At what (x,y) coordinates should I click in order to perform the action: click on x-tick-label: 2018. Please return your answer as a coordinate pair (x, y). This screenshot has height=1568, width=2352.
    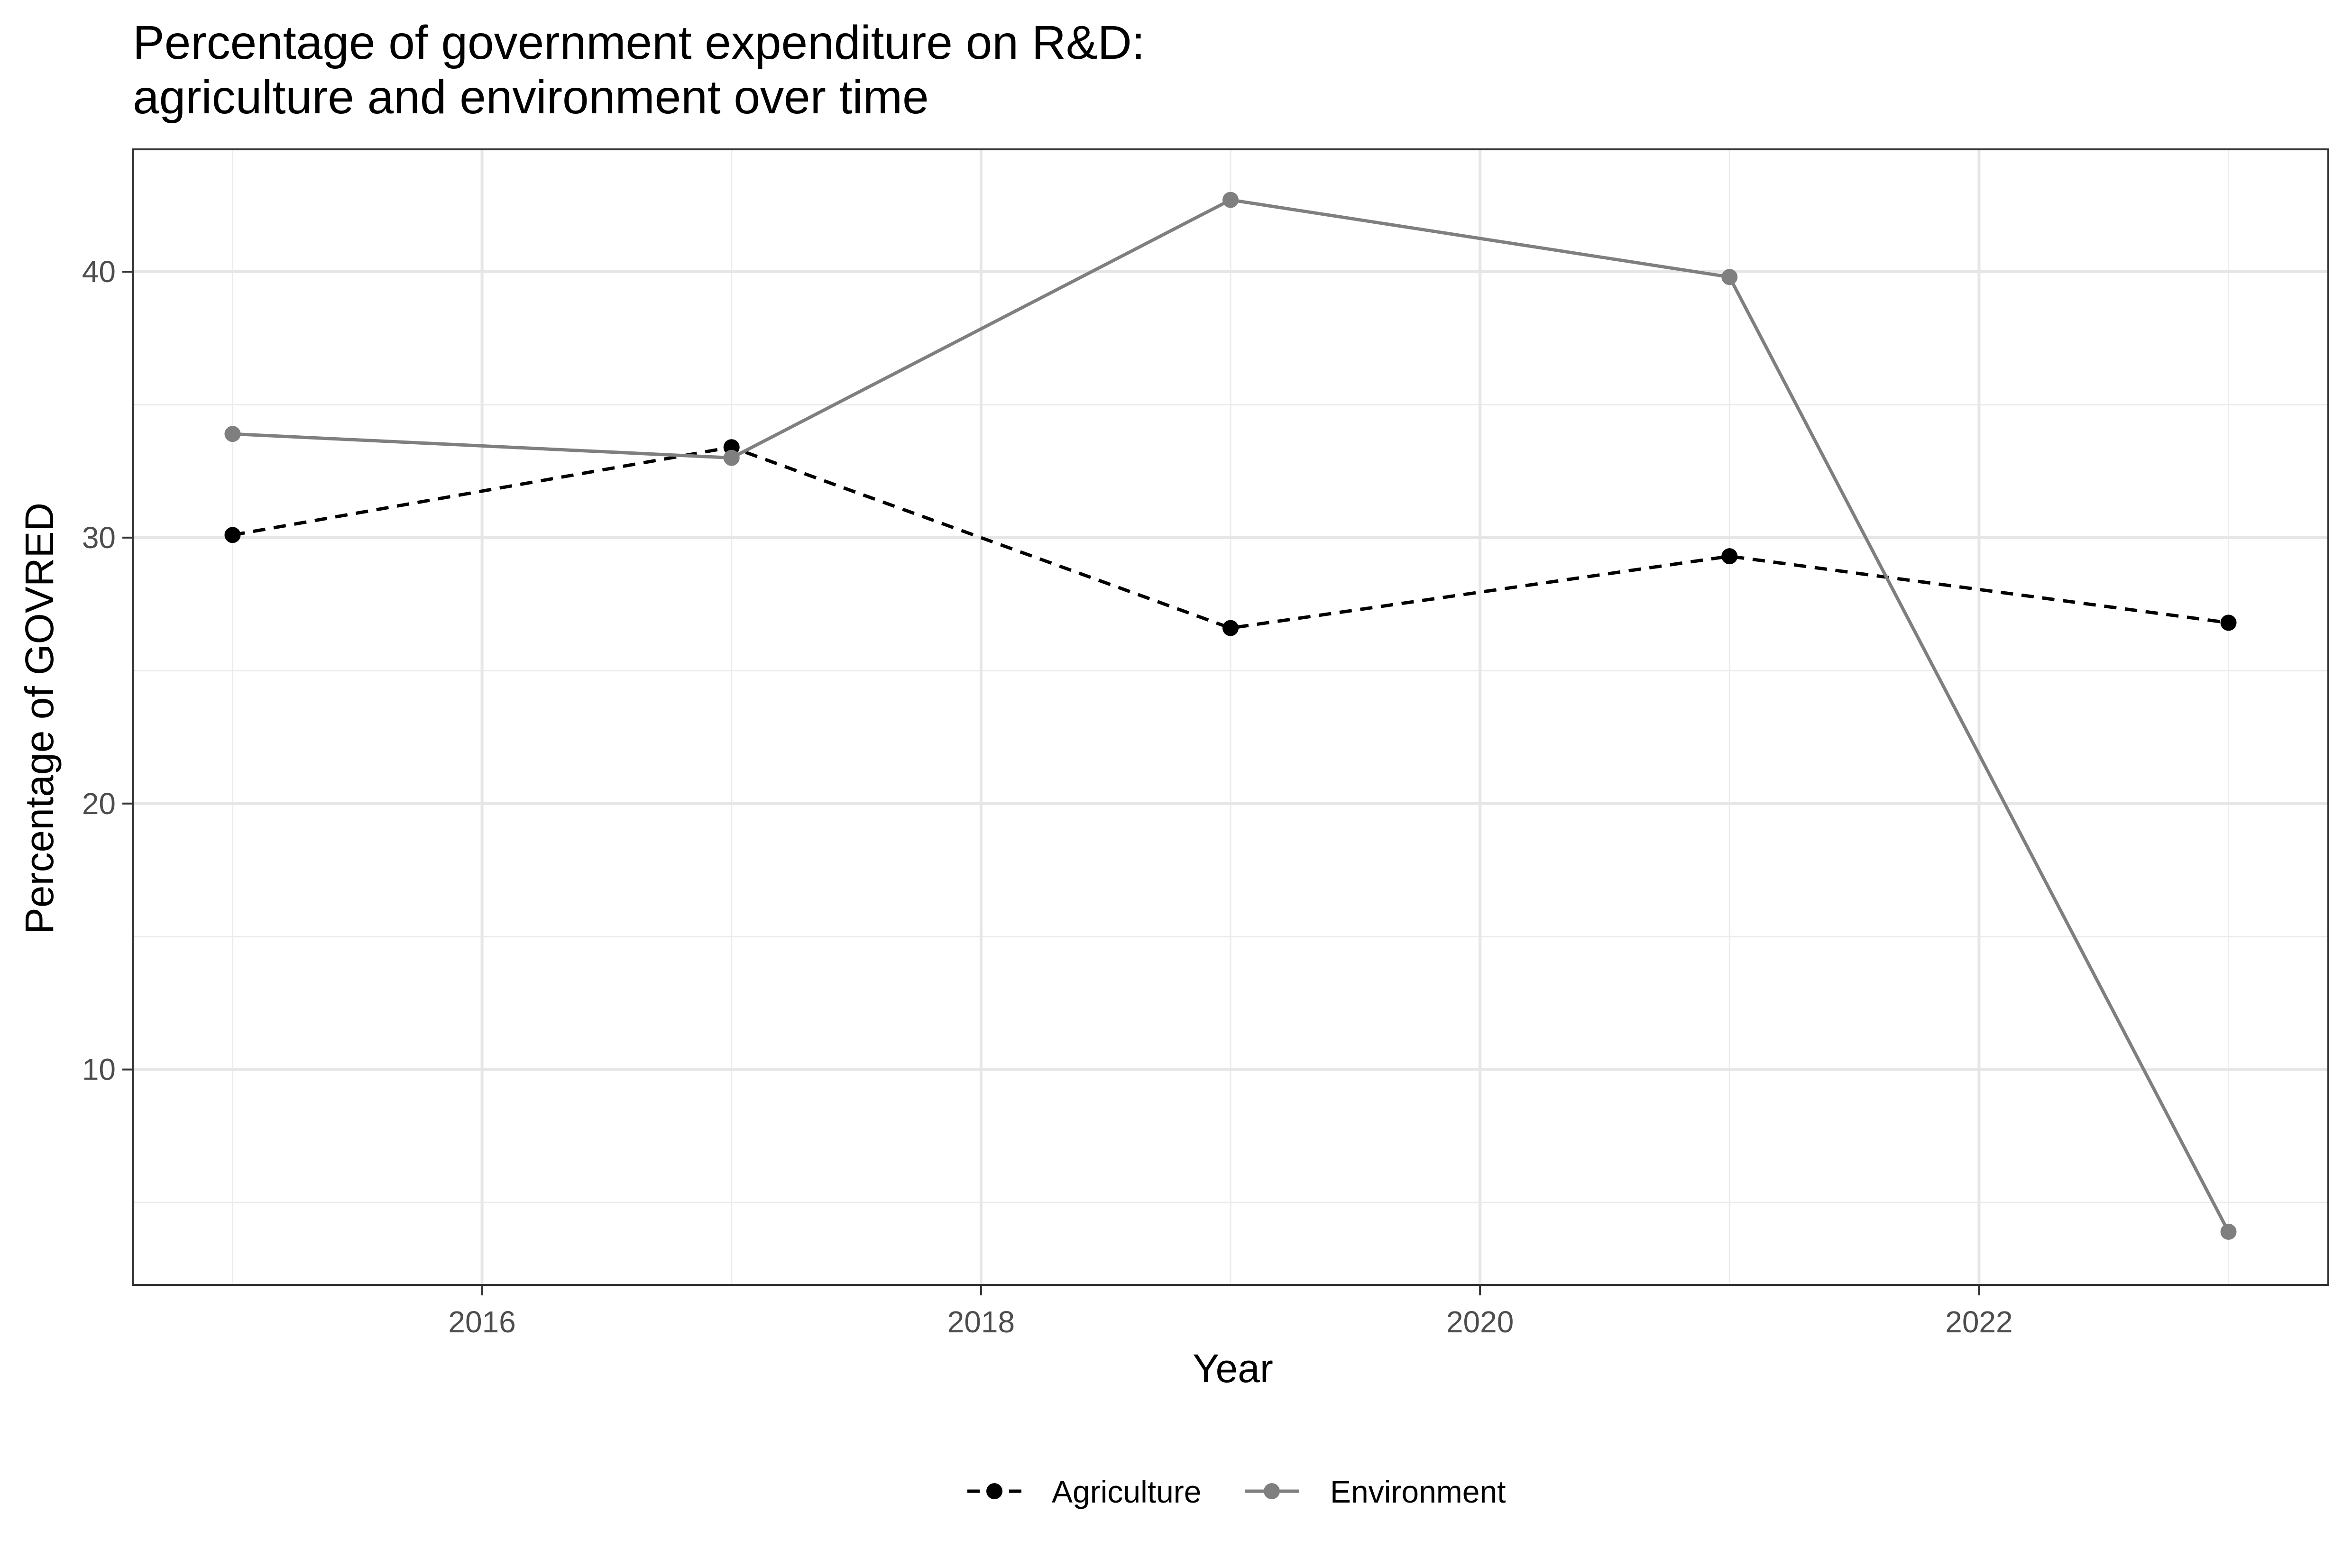
    Looking at the image, I should click on (981, 1322).